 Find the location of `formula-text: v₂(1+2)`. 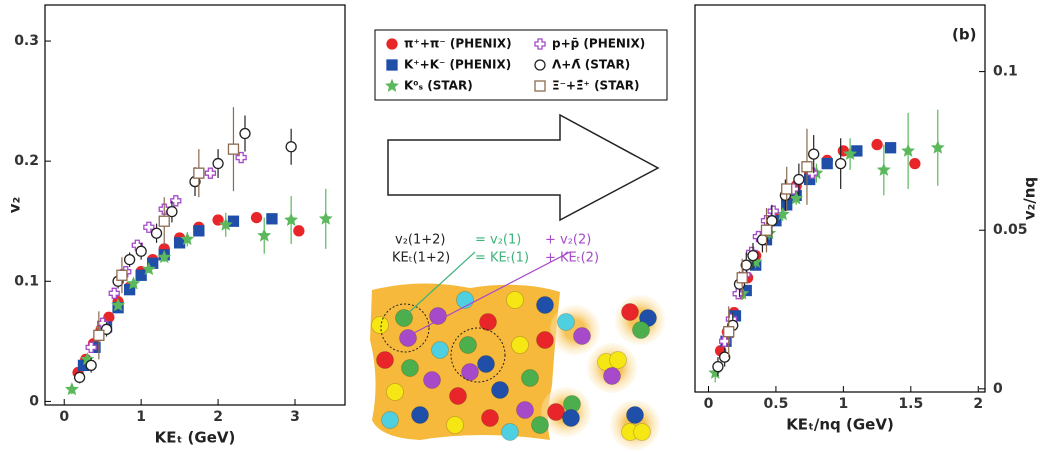

formula-text: v₂(1+2) is located at coordinates (420, 240).